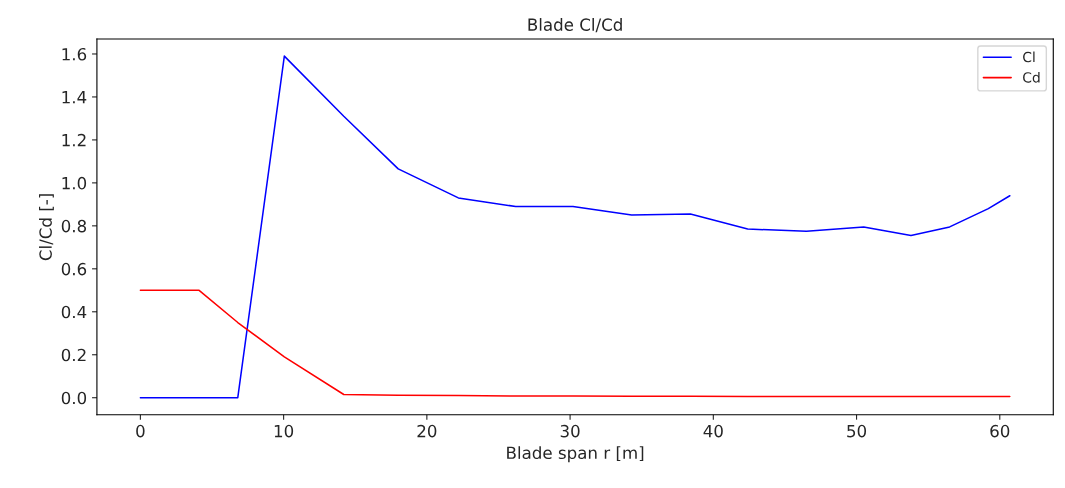 The height and width of the screenshot is (488, 1065). I want to click on x-tick-label: 50, so click(857, 431).